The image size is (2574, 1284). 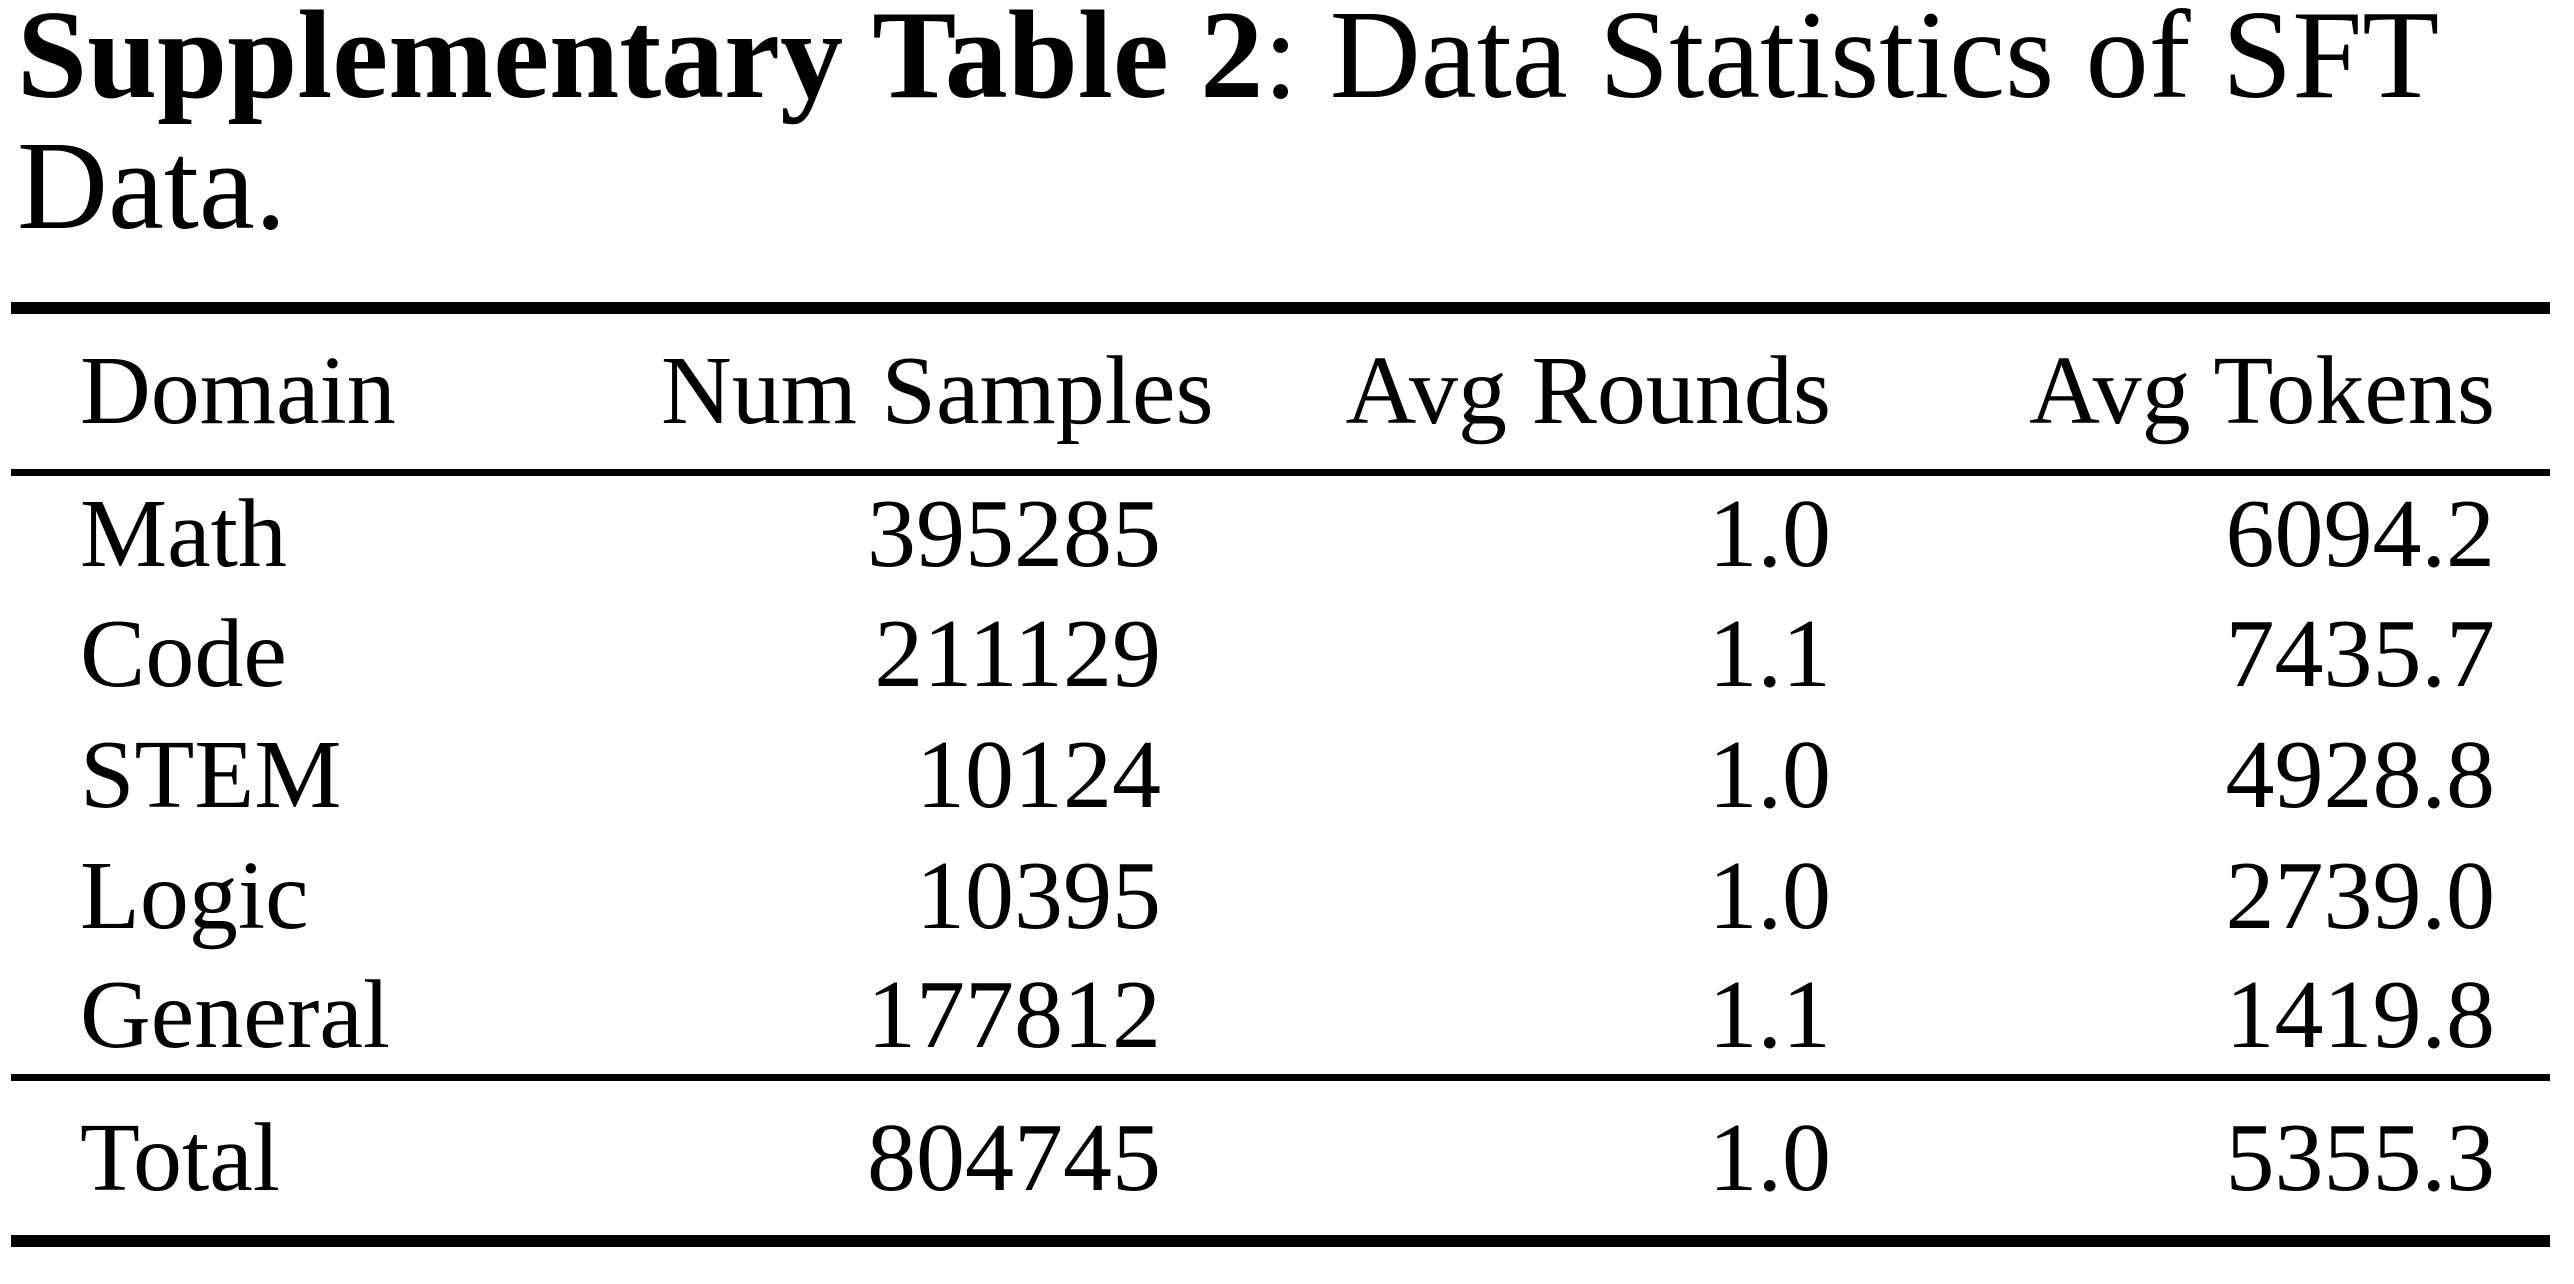 I want to click on cell-domain: General, so click(x=235, y=1014).